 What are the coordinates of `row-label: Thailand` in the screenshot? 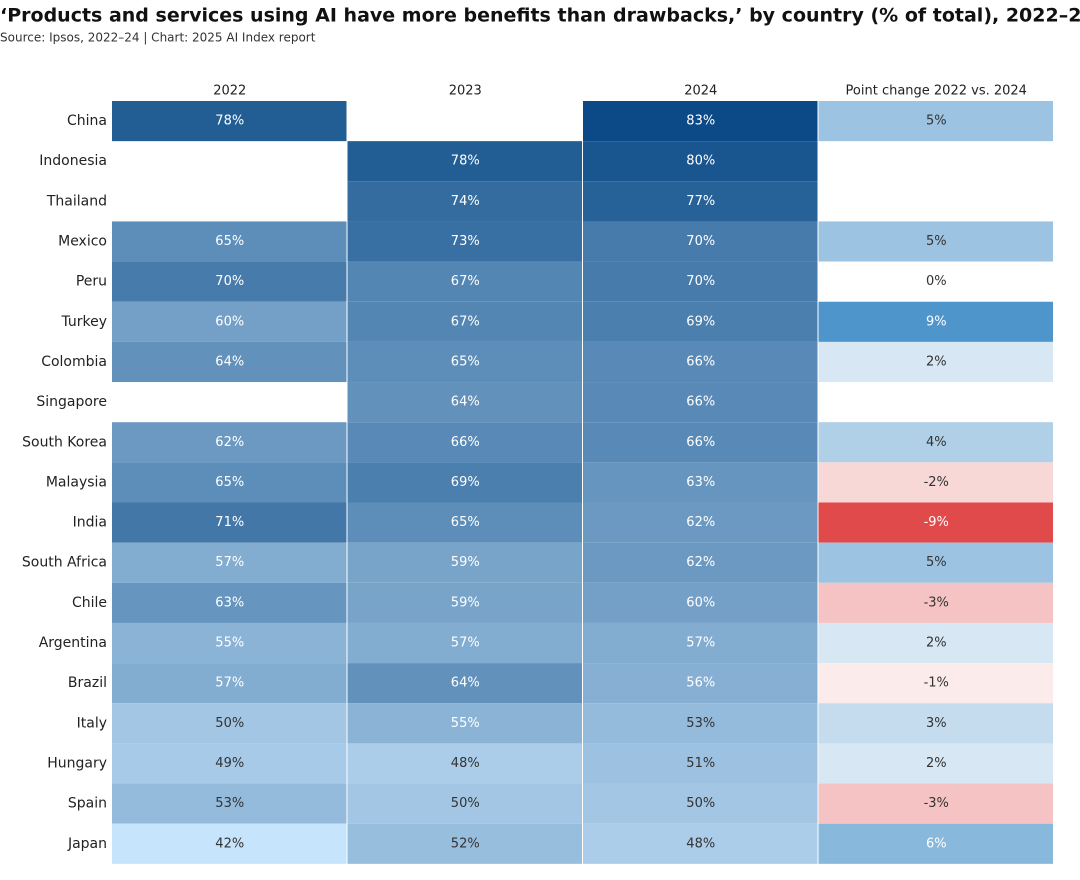 It's located at (76, 201).